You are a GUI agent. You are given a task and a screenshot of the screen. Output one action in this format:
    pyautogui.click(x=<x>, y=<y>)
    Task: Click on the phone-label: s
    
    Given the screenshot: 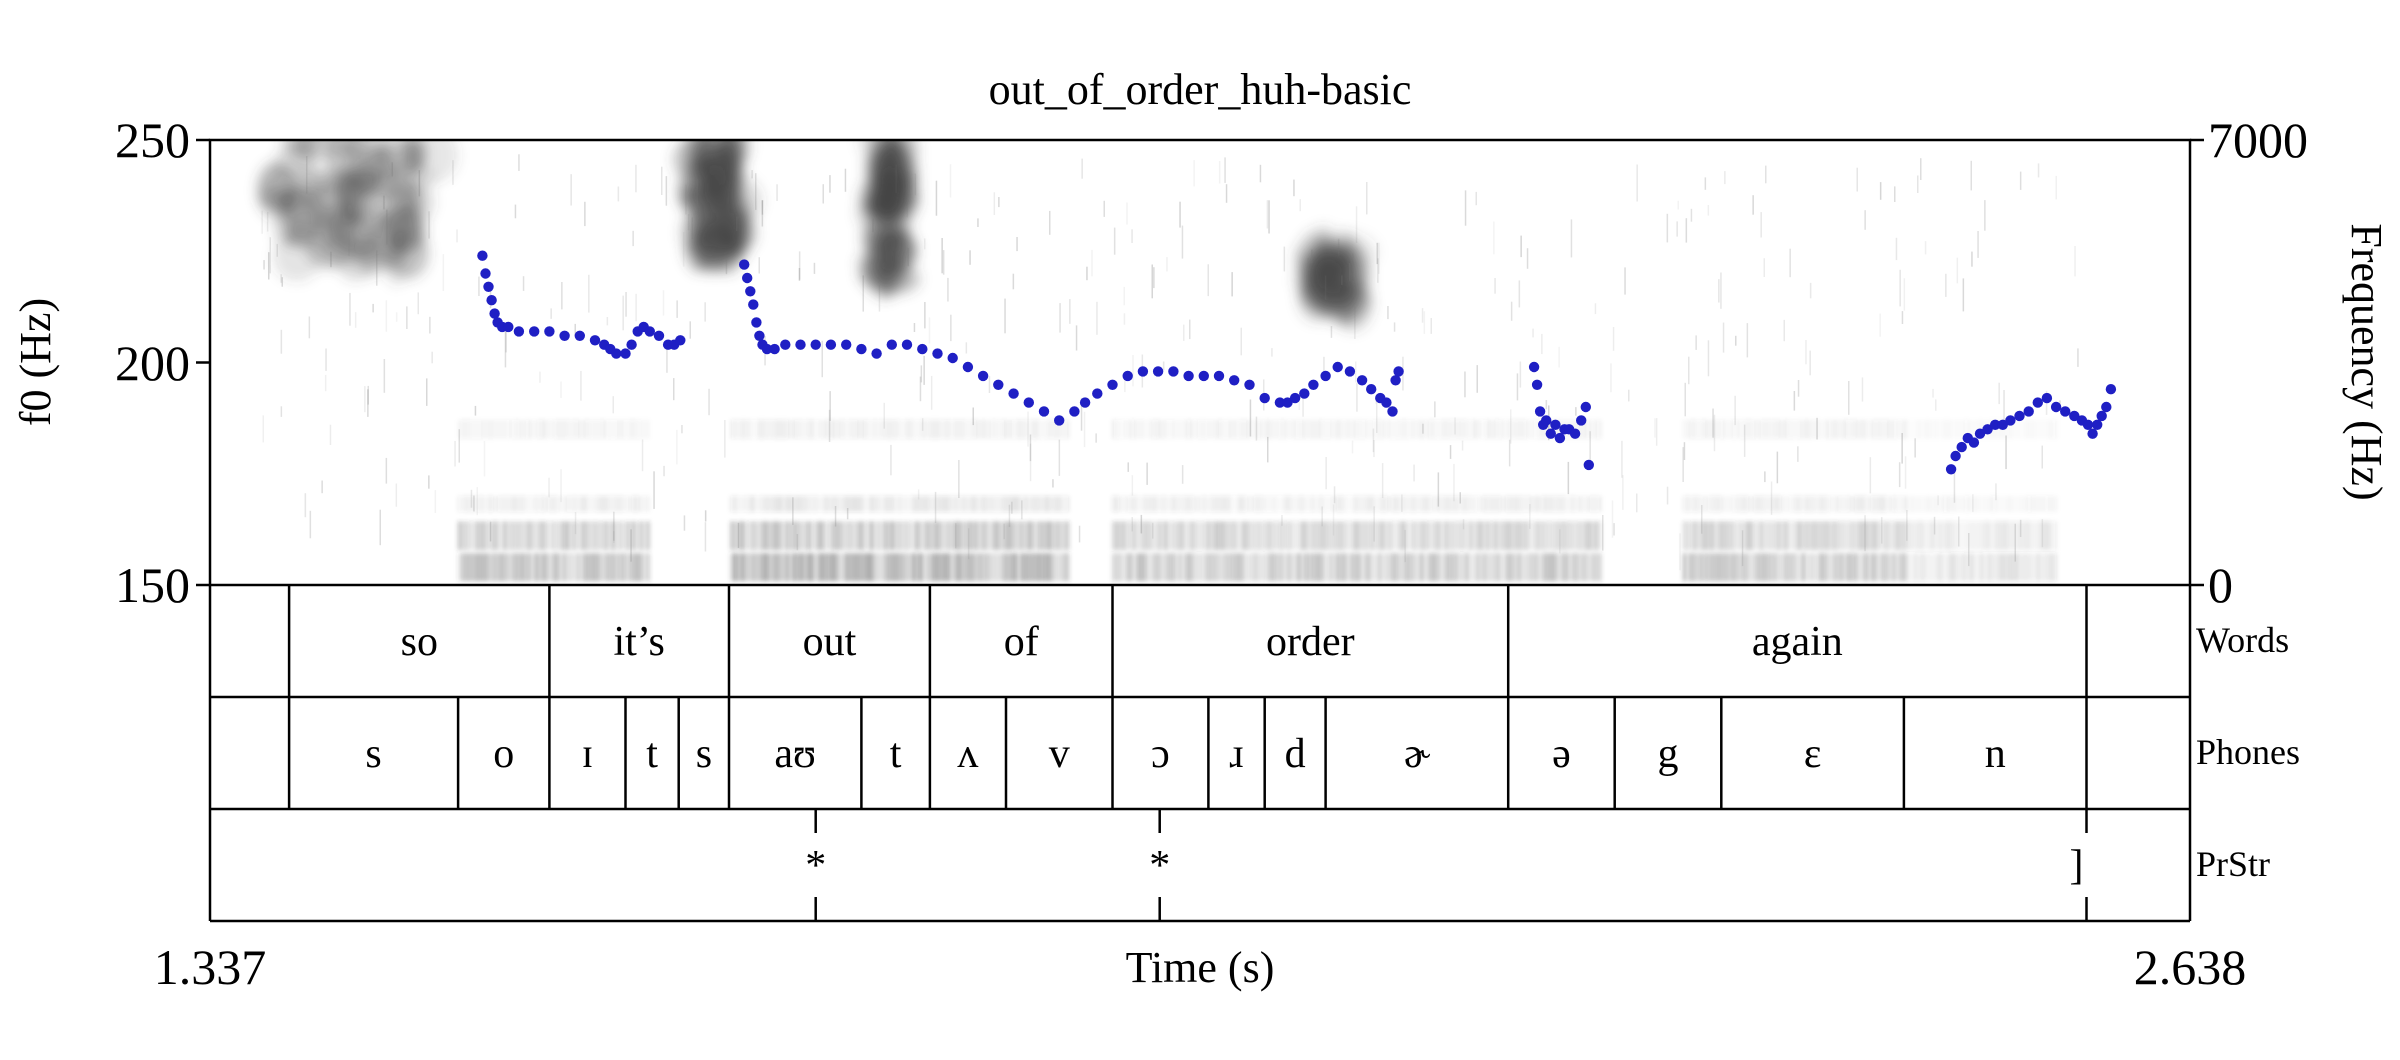 What is the action you would take?
    pyautogui.click(x=373, y=754)
    